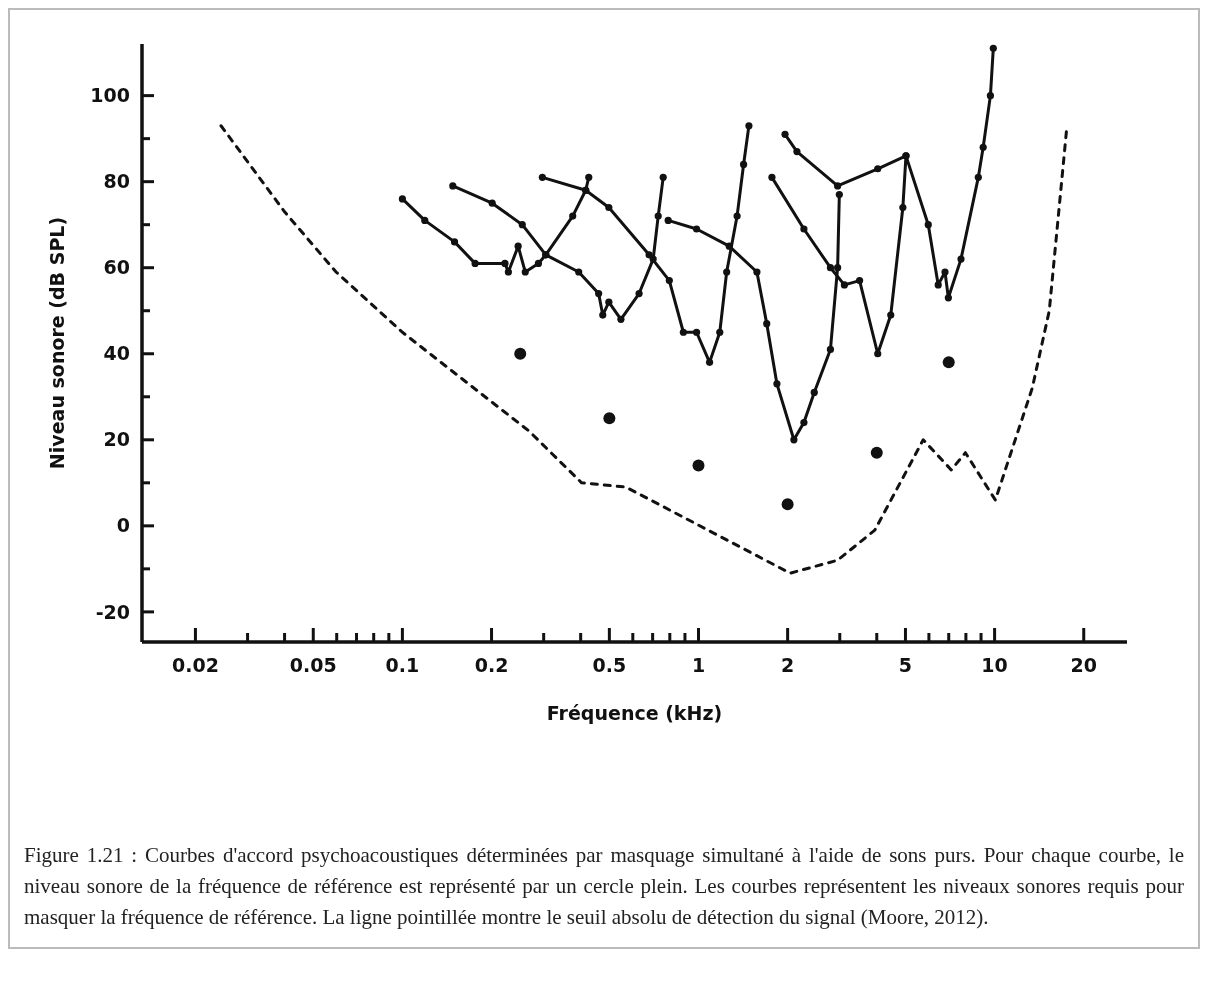 The height and width of the screenshot is (1005, 1212). I want to click on x-tick-label: 0.5, so click(609, 665).